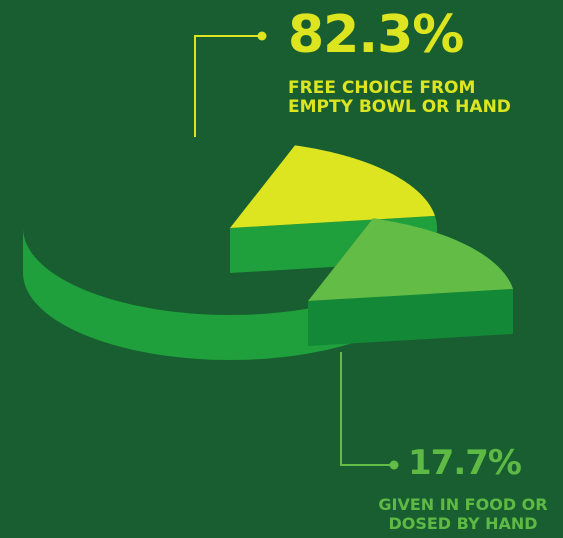 This screenshot has width=563, height=538. What do you see at coordinates (410, 259) in the screenshot?
I see `small-slice-top` at bounding box center [410, 259].